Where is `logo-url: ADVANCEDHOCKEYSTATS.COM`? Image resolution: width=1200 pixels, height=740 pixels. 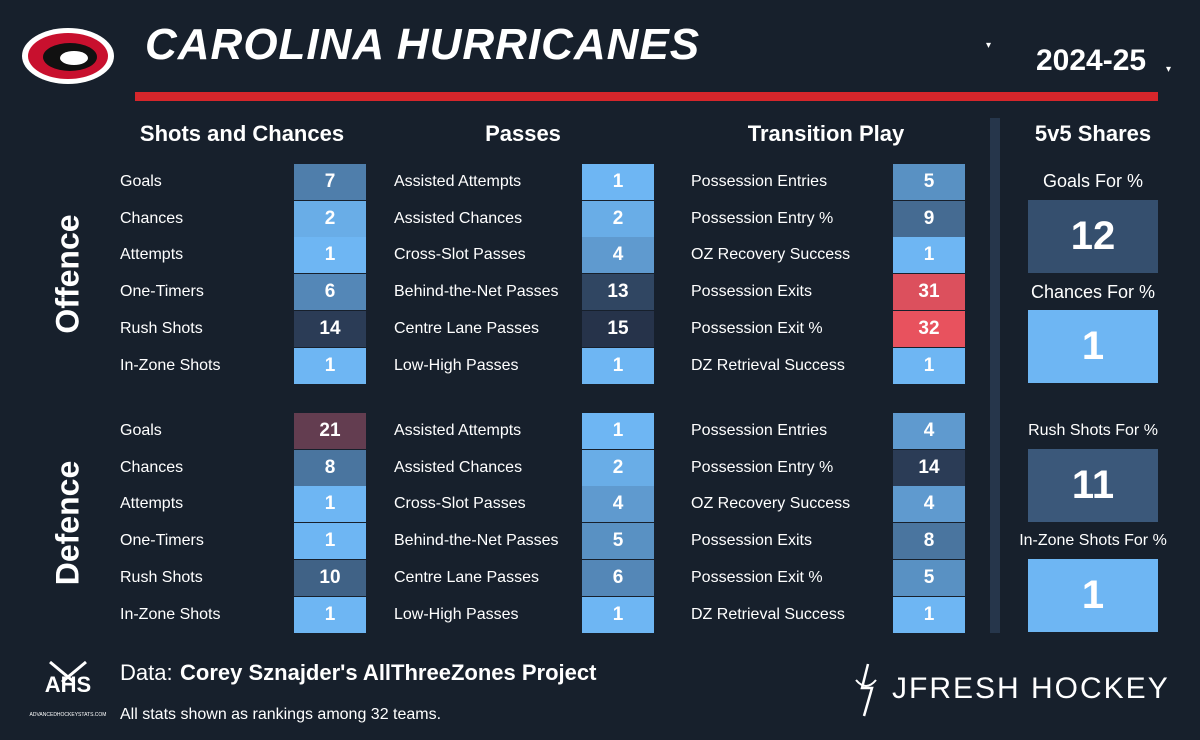 logo-url: ADVANCEDHOCKEYSTATS.COM is located at coordinates (68, 715).